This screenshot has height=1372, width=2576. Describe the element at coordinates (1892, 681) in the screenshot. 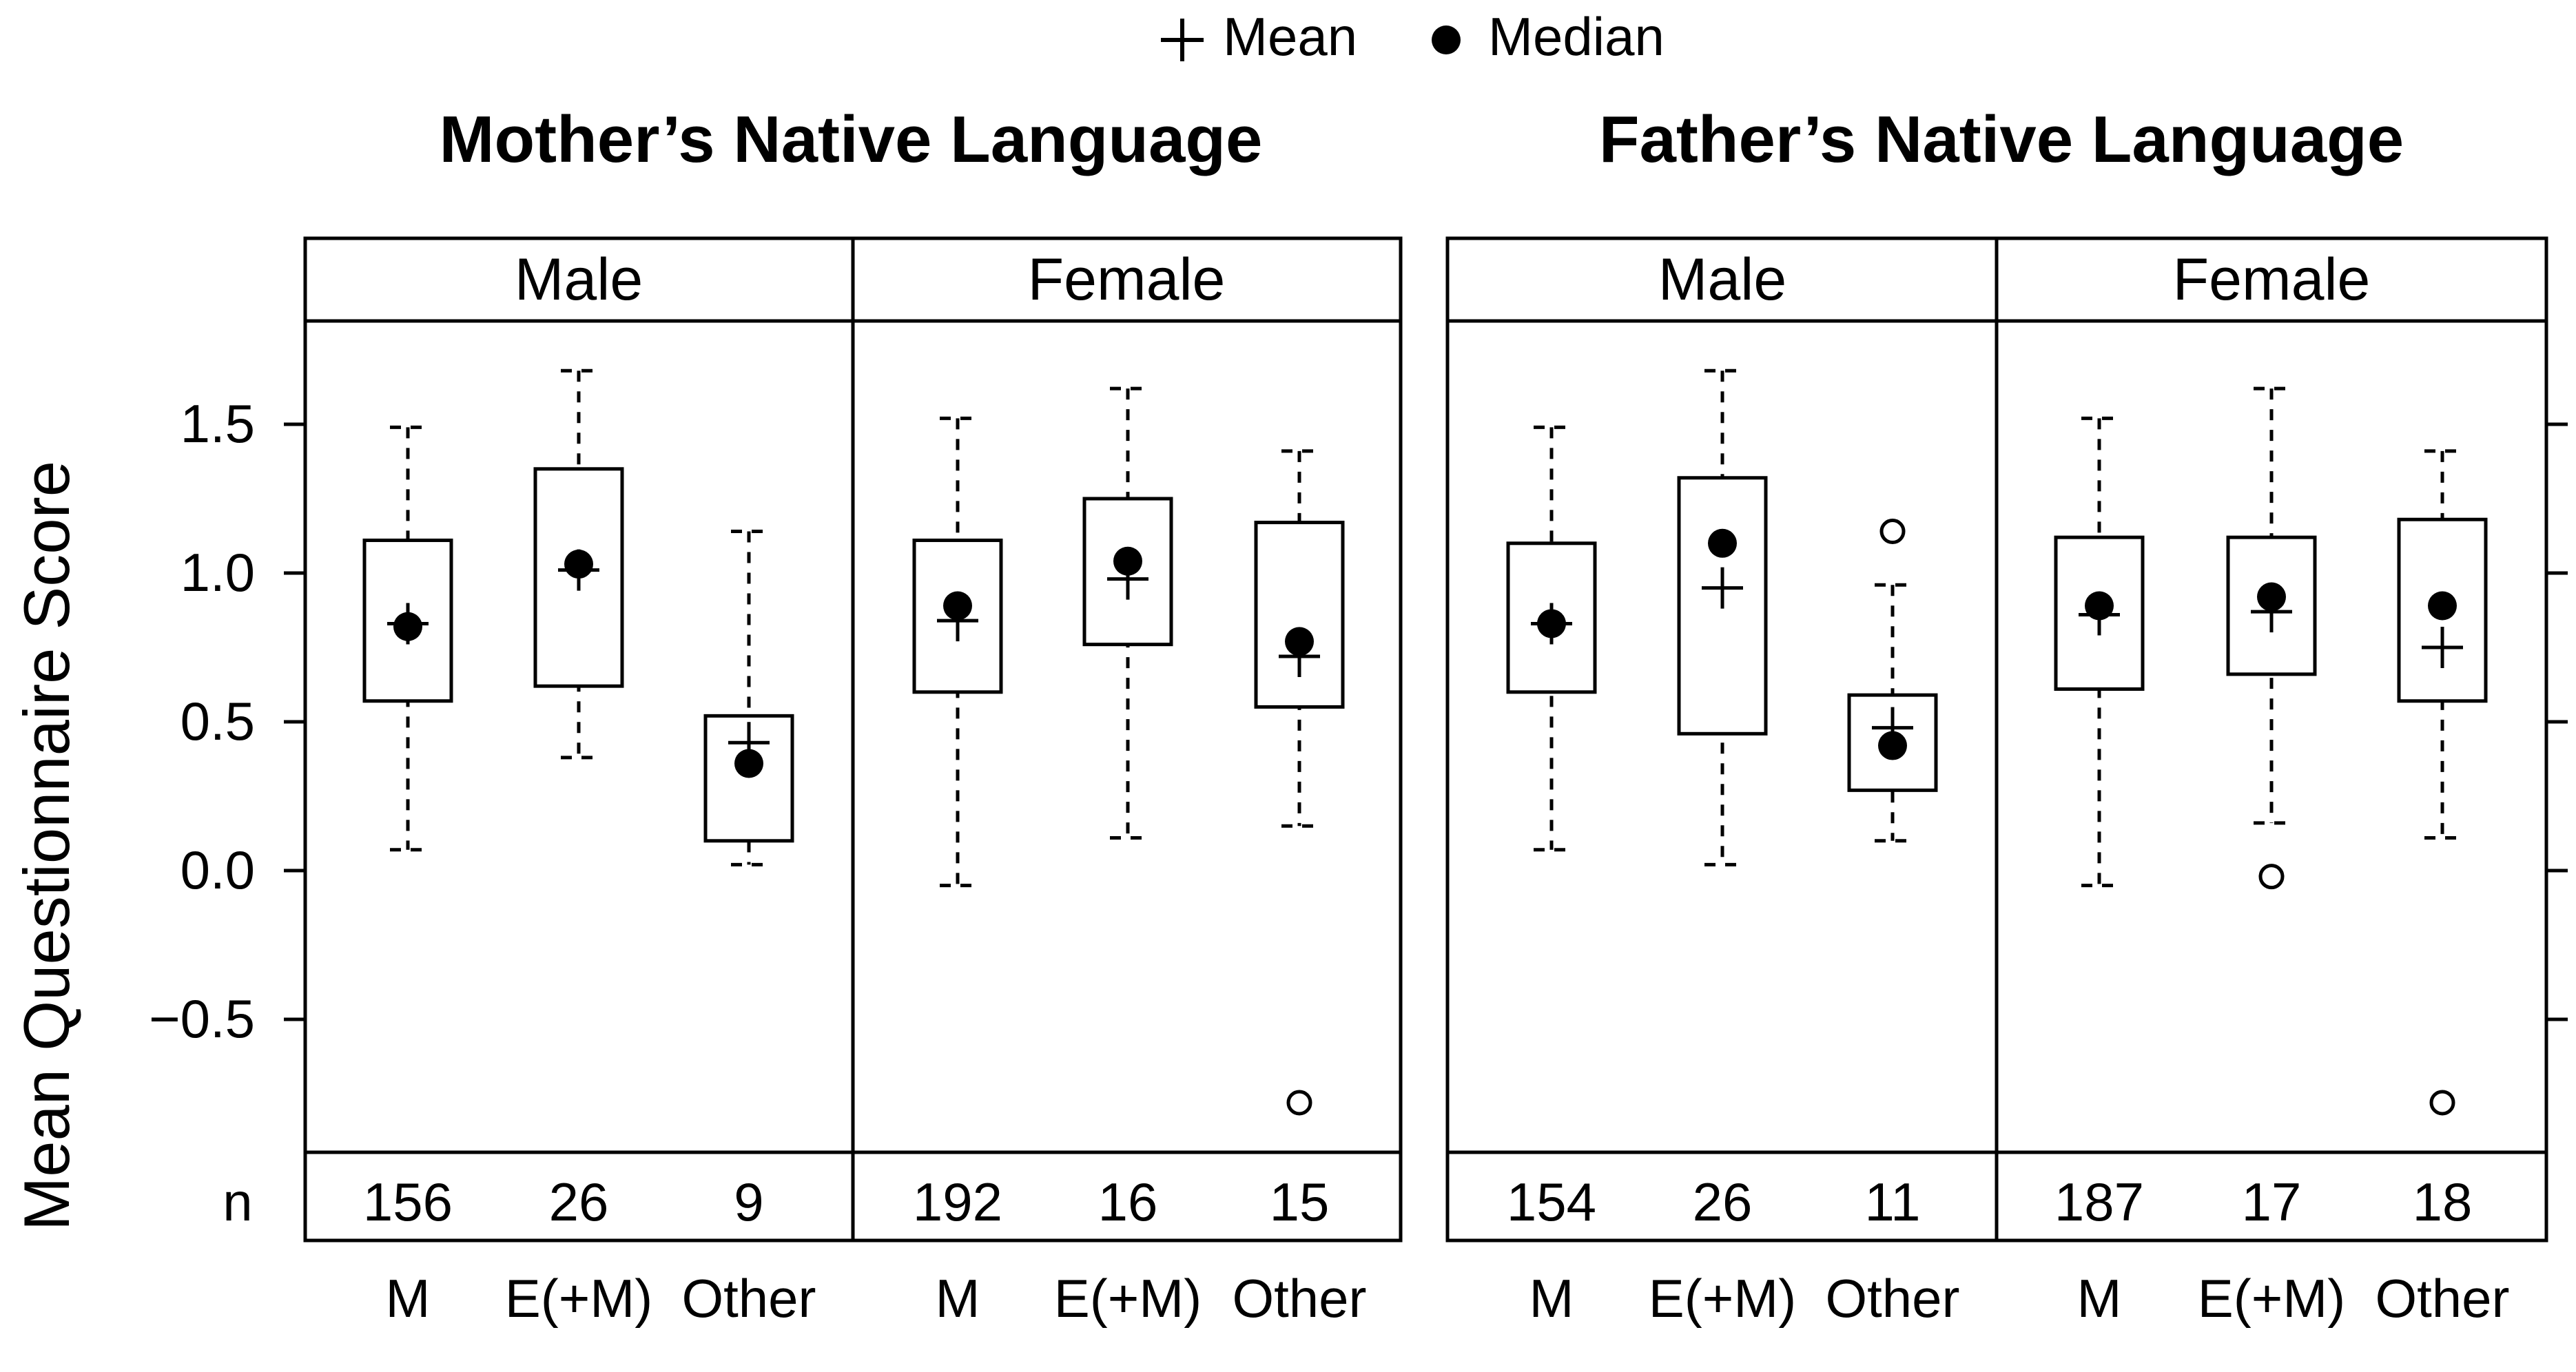

I see `father-male-box-other` at that location.